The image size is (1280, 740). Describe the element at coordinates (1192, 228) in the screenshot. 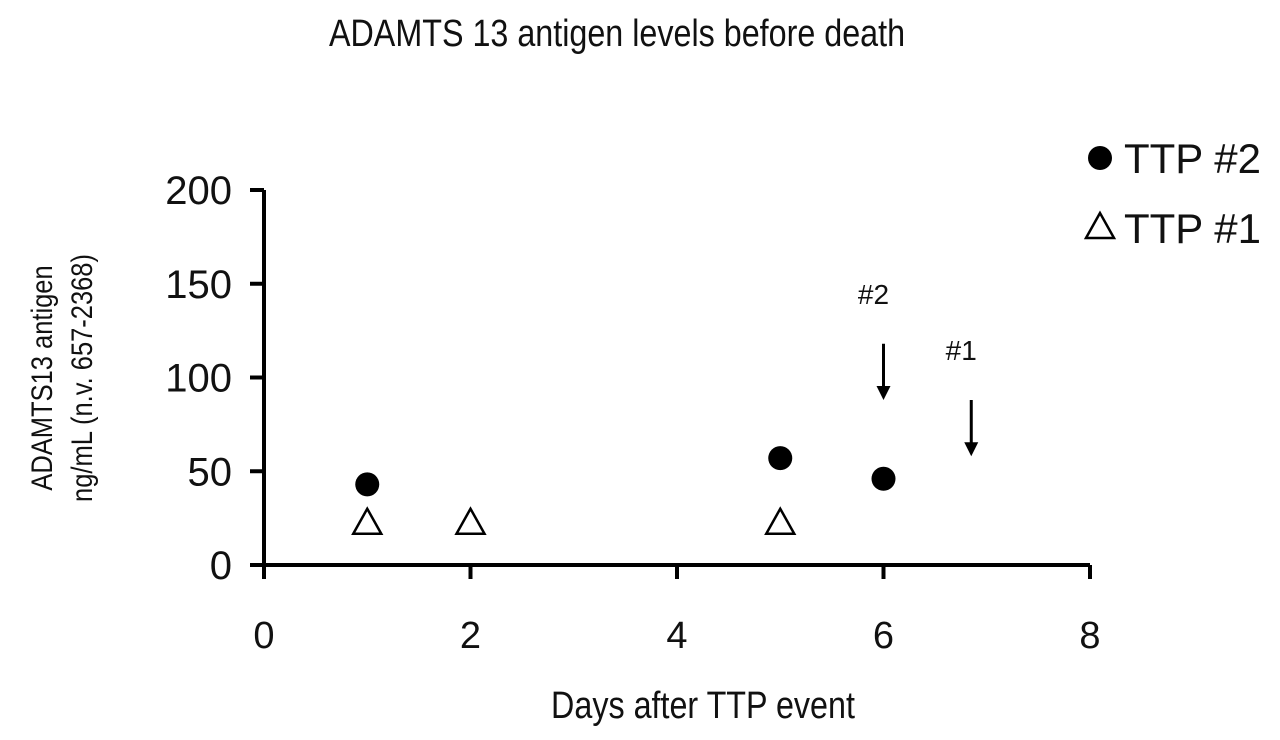

I see `legend-label: TTP #1` at that location.